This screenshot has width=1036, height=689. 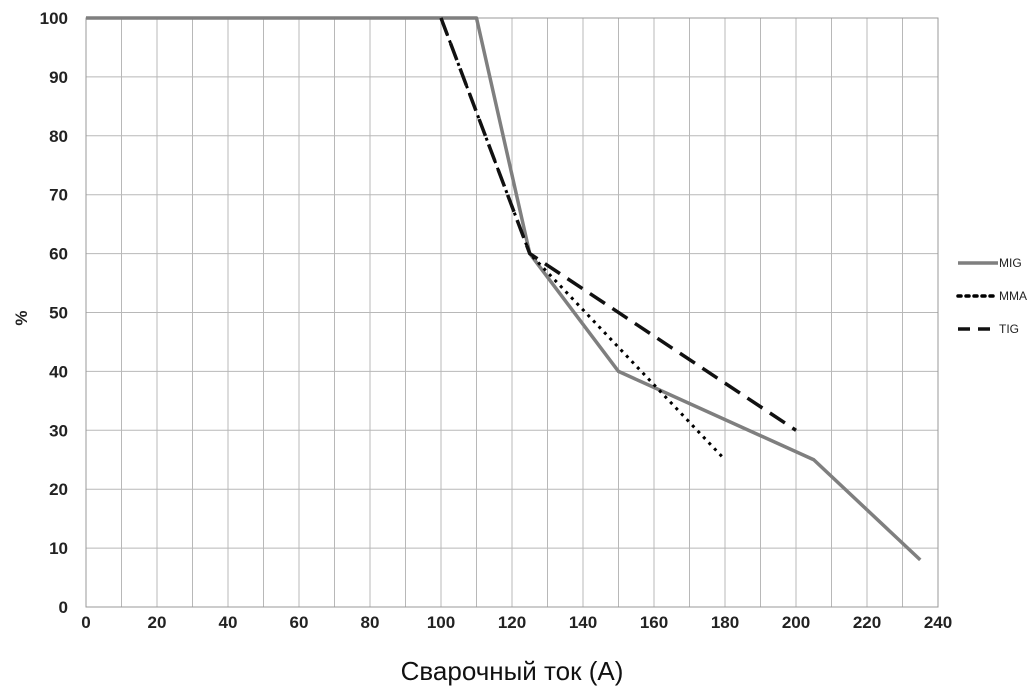 What do you see at coordinates (85, 622) in the screenshot?
I see `x-tick-label: 0` at bounding box center [85, 622].